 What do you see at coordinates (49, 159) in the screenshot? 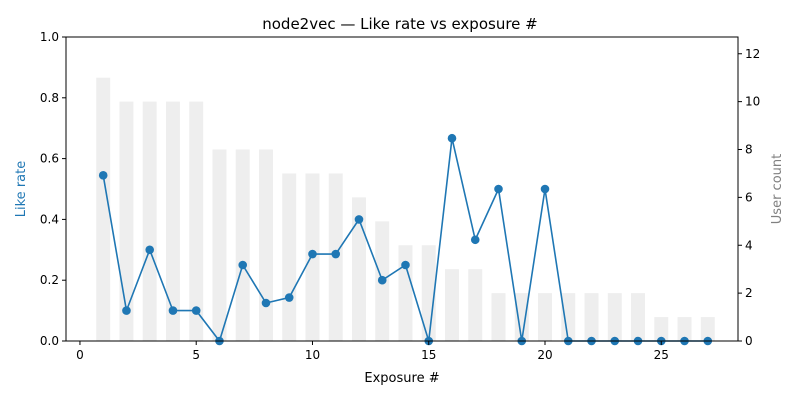
I see `y-tick-label: 0.6` at bounding box center [49, 159].